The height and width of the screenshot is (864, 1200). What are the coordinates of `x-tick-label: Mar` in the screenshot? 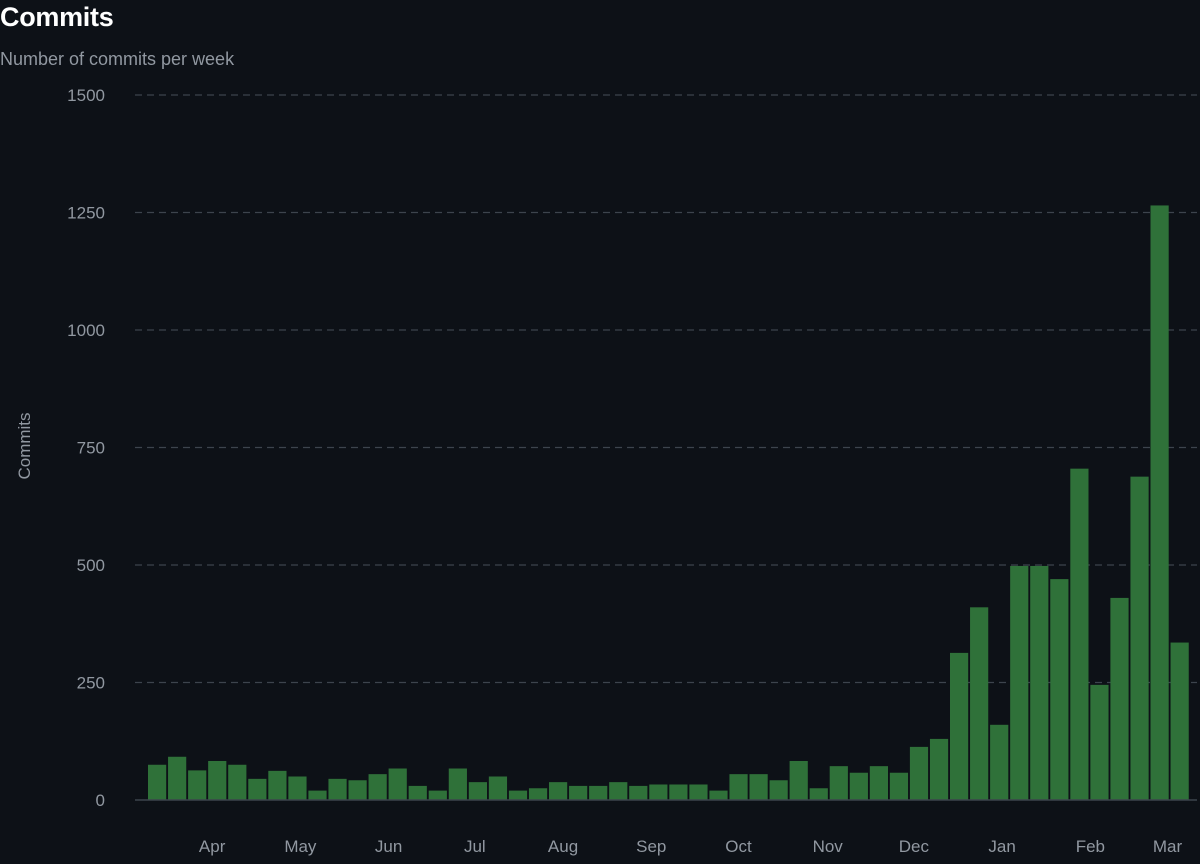 It's located at (1168, 846).